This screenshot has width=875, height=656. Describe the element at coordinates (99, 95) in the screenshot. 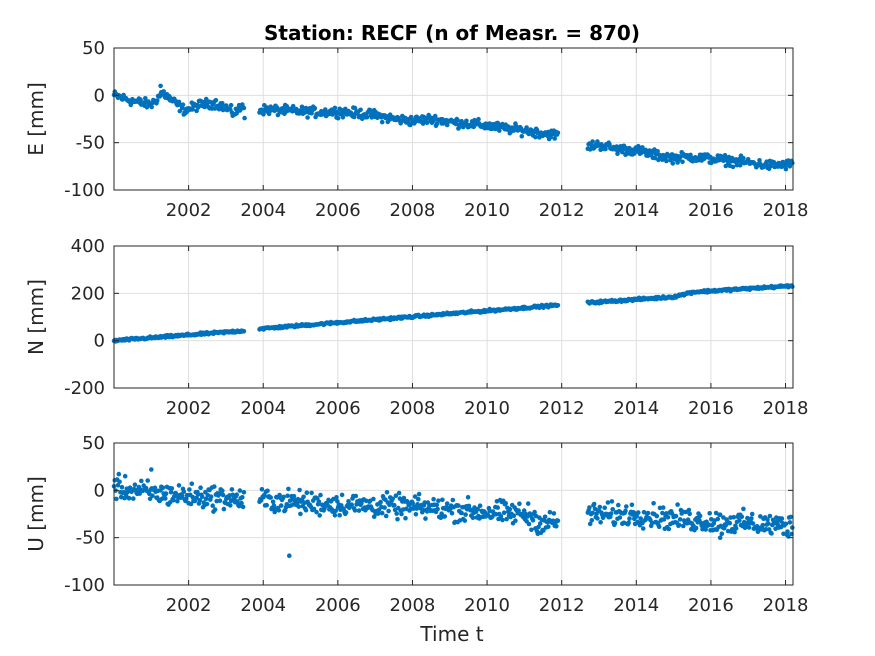

I see `y-tick-label: 0` at that location.